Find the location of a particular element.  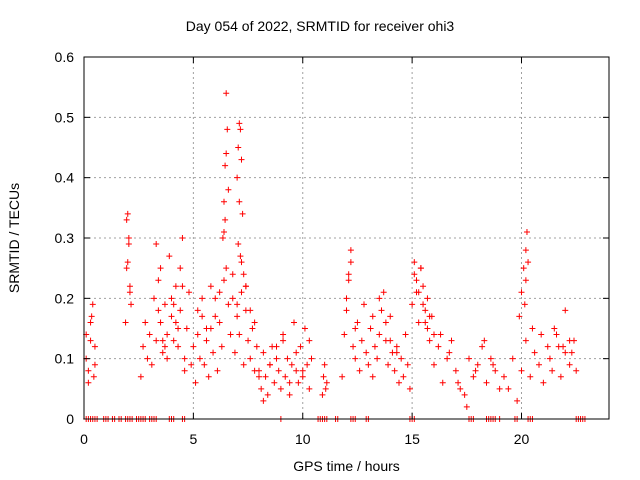

x-tick-label: 20 is located at coordinates (522, 439).